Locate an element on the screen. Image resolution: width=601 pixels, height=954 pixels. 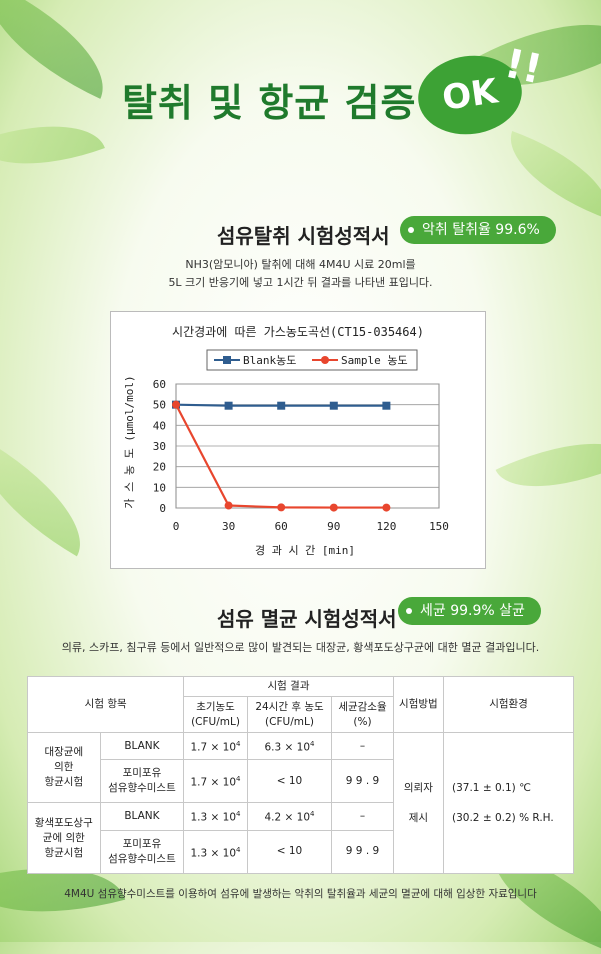
chart-title: 시간경과에 따른 가스농도곡선(CT15-035464) is located at coordinates (298, 332).